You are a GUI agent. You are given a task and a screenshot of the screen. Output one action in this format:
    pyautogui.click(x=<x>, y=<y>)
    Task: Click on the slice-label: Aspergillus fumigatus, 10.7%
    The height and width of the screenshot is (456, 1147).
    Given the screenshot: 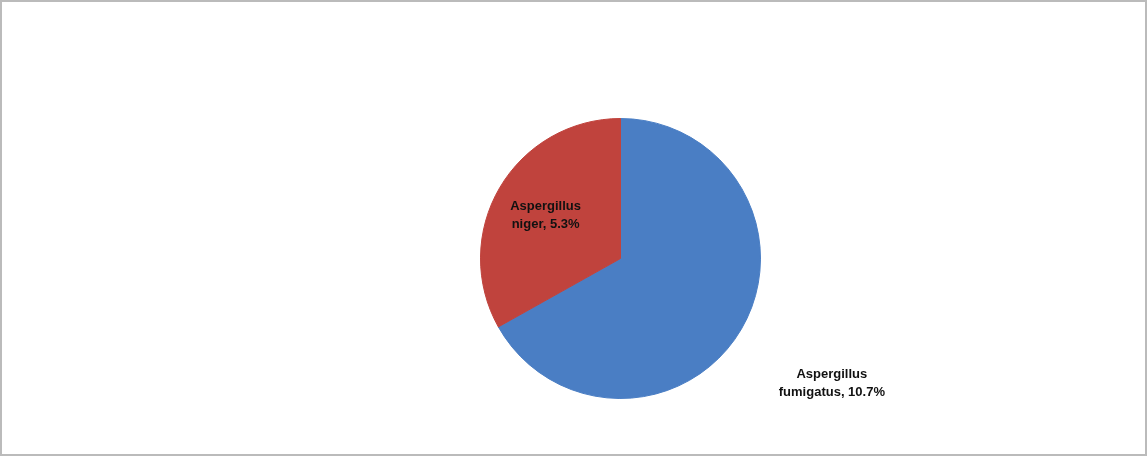 What is the action you would take?
    pyautogui.click(x=832, y=382)
    